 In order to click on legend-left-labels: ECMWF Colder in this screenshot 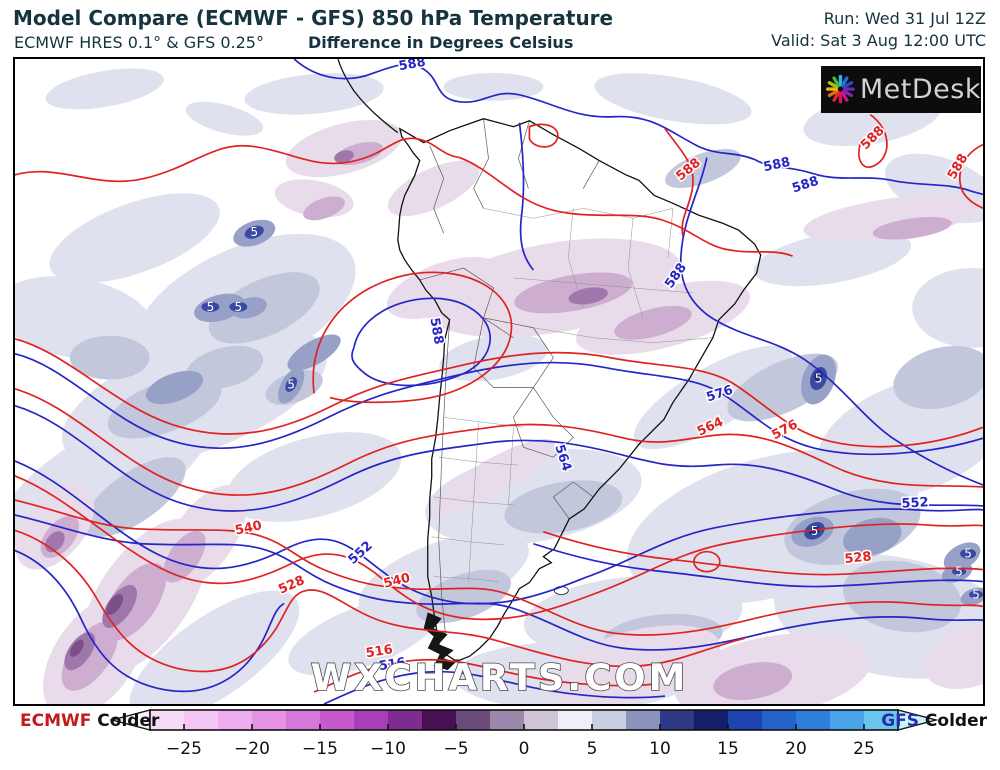, I will do `click(89, 721)`.